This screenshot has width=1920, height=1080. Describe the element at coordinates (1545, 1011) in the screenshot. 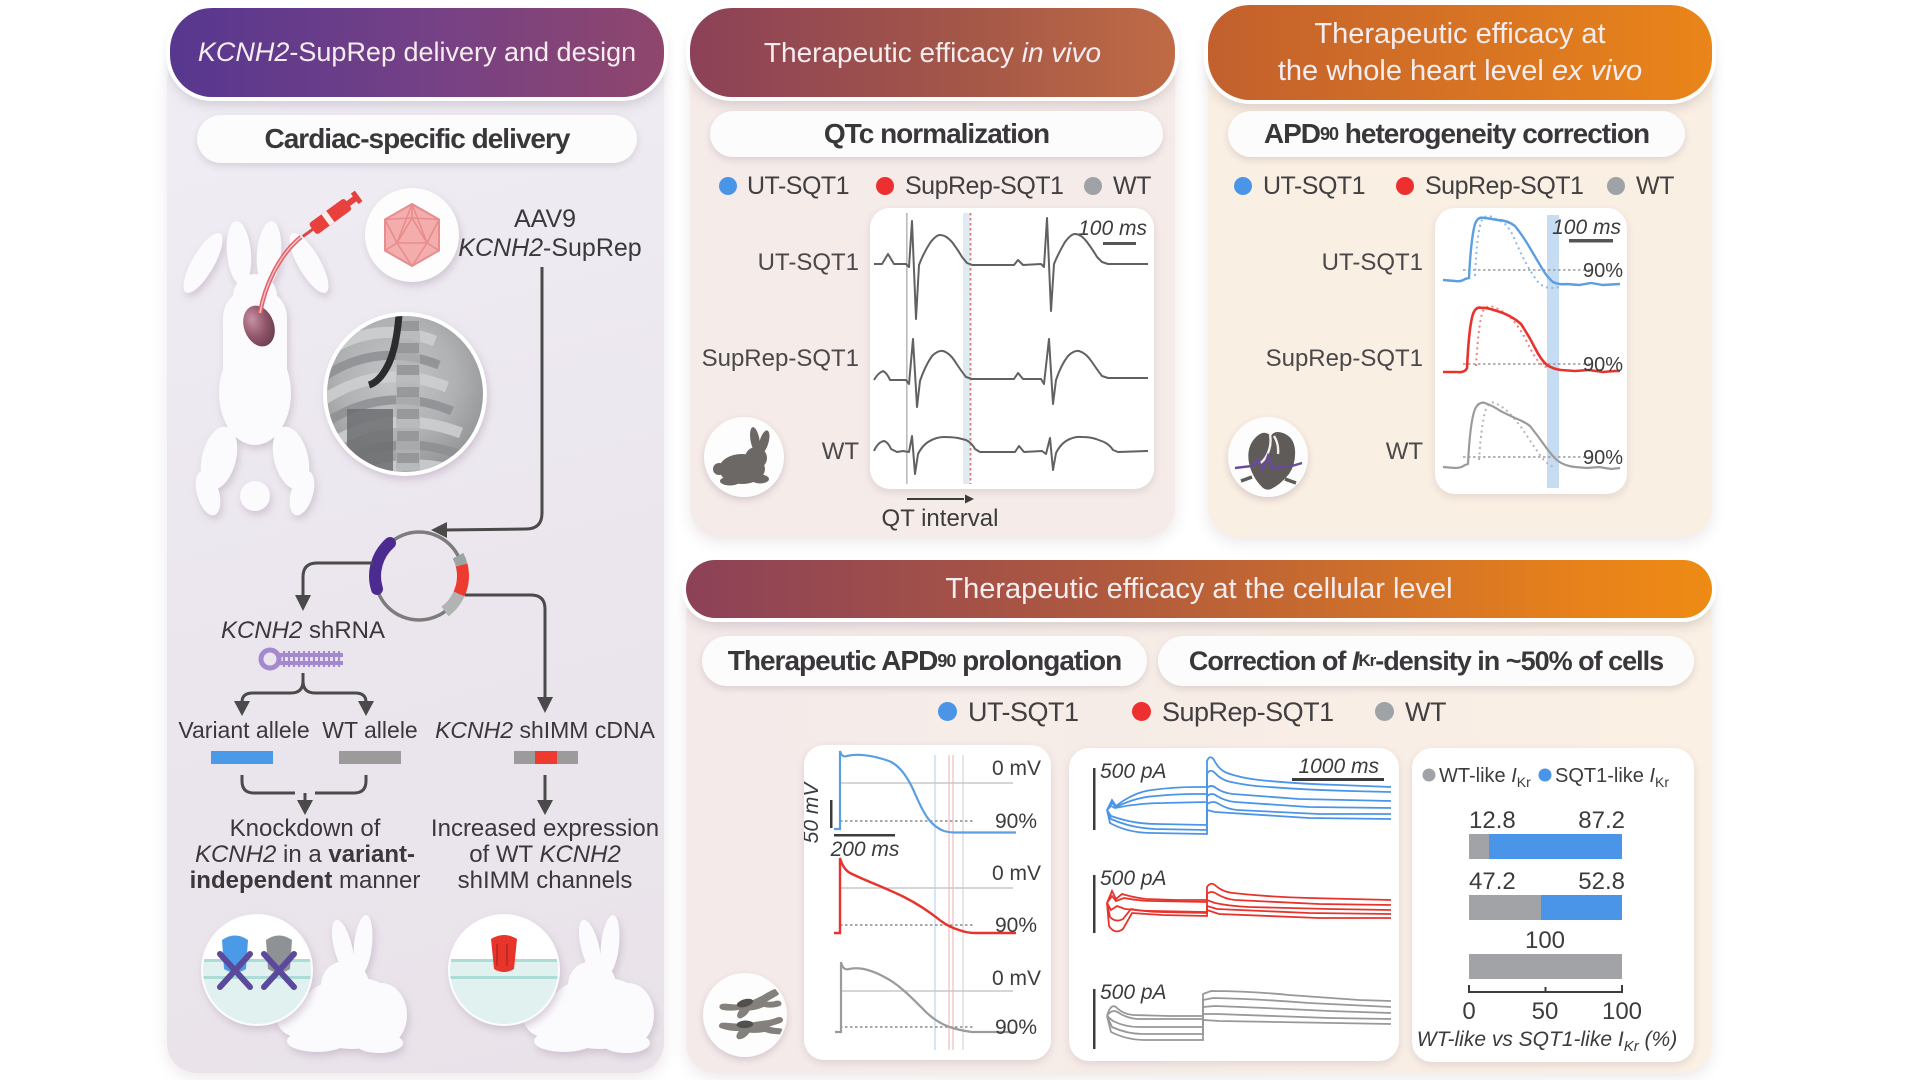

I see `svg-text: 50` at that location.